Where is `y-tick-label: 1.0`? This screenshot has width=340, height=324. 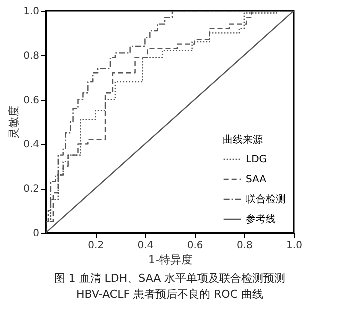 y-tick-label: 1.0 is located at coordinates (32, 12).